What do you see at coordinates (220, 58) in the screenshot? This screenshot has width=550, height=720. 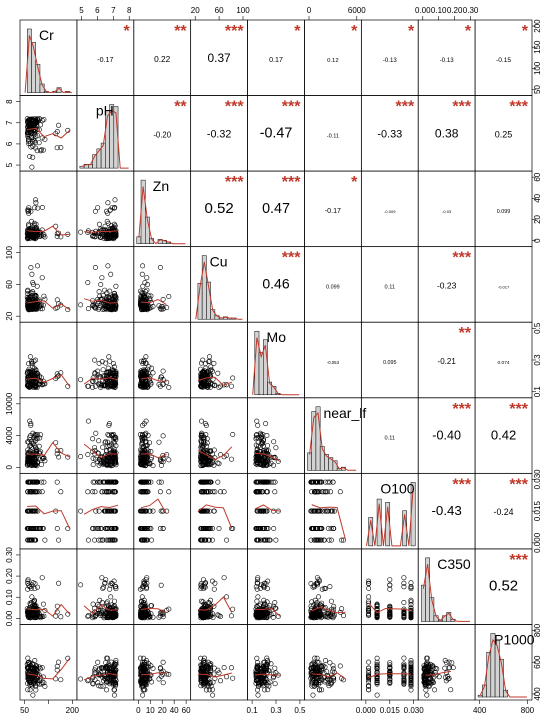 I see `correlation-value: 0.37` at bounding box center [220, 58].